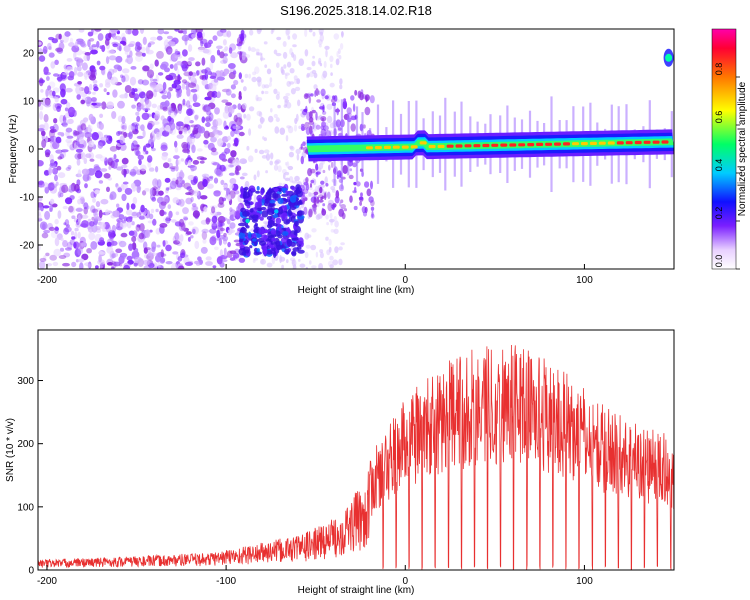  I want to click on y-tick-label: 20, so click(29, 54).